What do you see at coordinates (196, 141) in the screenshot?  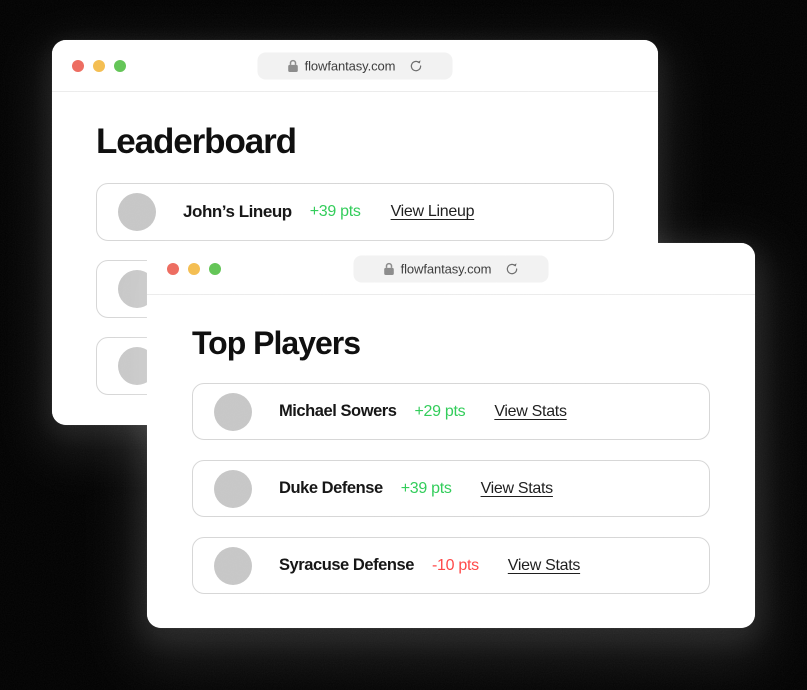 I see `page-title: Leaderboard` at bounding box center [196, 141].